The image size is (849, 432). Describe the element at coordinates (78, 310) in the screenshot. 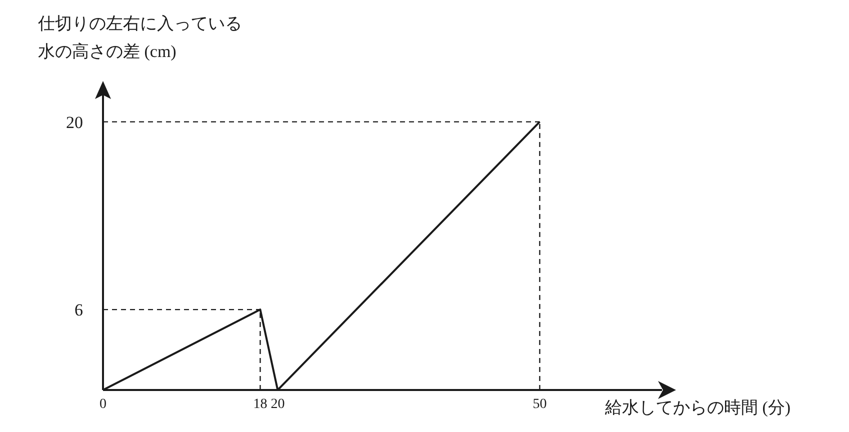

I see `y-tick-label: 6` at that location.